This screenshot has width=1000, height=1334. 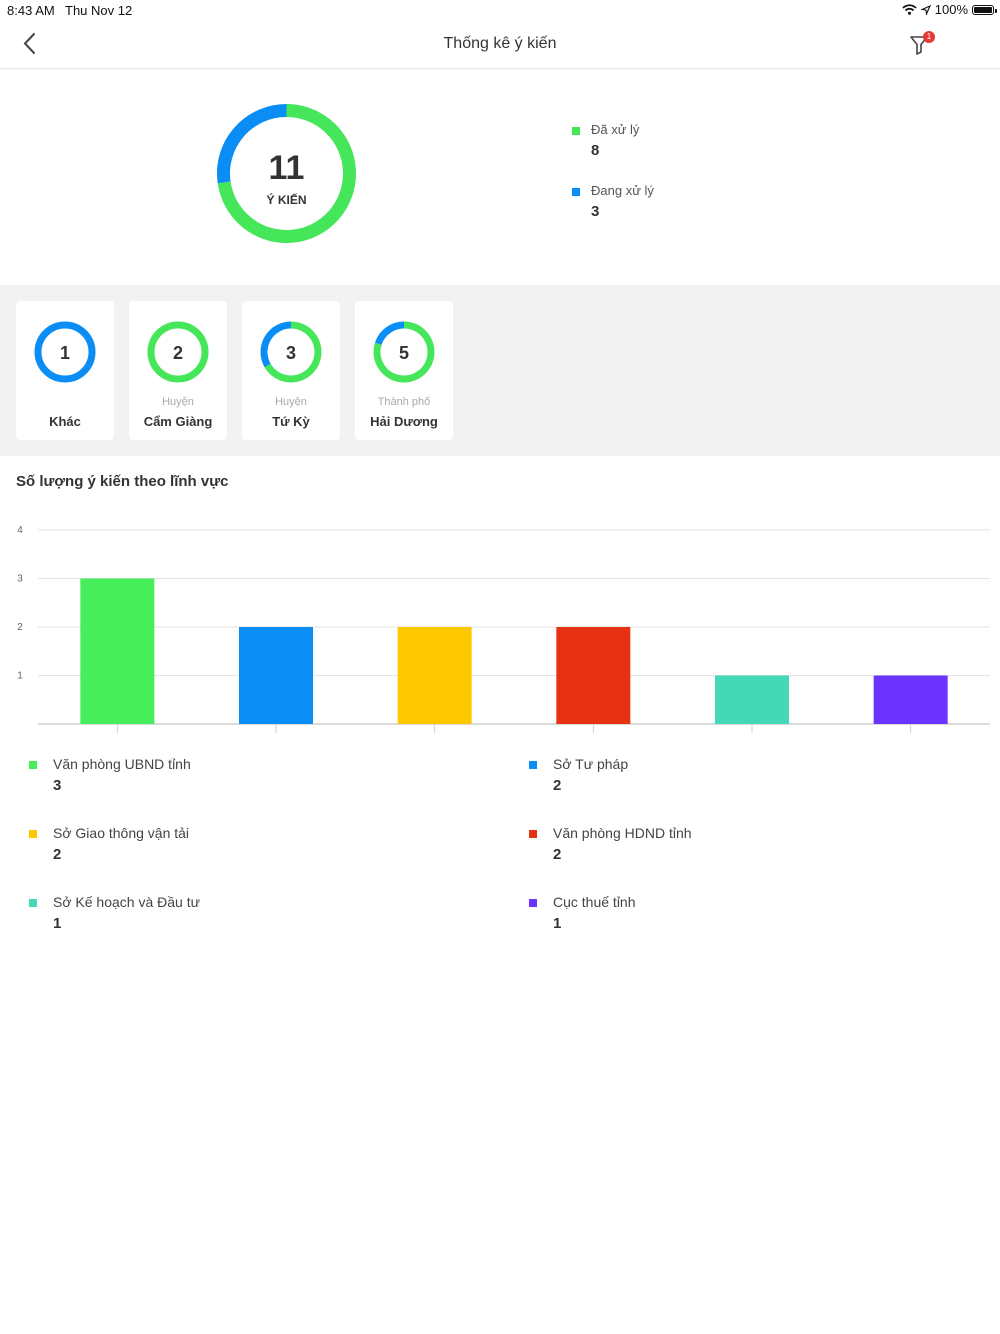 What do you see at coordinates (20, 579) in the screenshot?
I see `y-tick-label: 3` at bounding box center [20, 579].